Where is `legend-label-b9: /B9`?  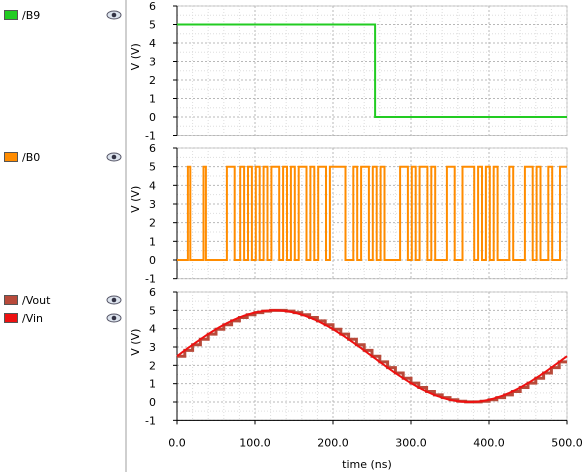
legend-label-b9: /B9 is located at coordinates (31, 15).